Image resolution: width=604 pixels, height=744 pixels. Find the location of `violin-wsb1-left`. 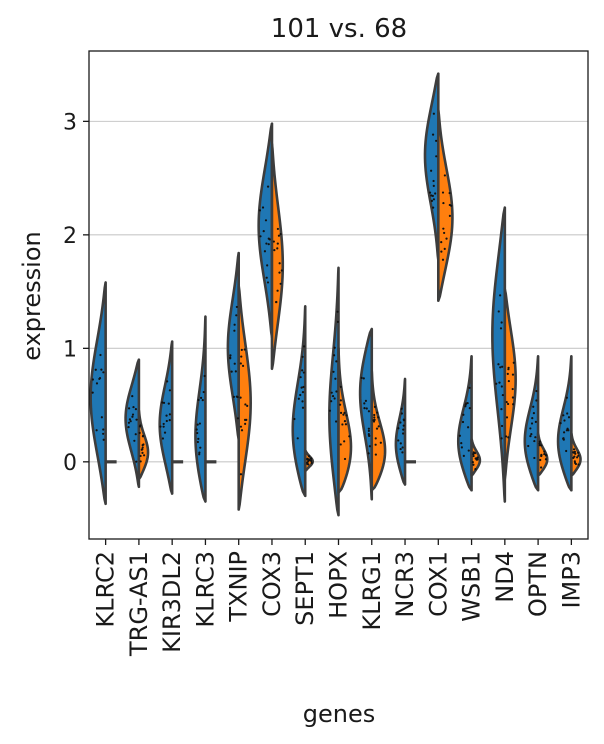

violin-wsb1-left is located at coordinates (464, 423).